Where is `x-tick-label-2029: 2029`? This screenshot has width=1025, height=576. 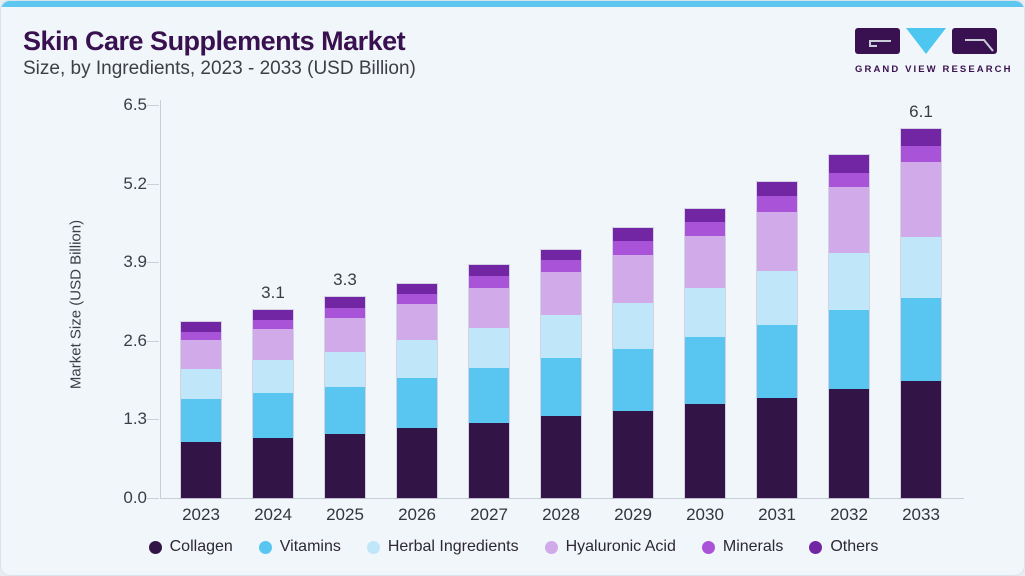 x-tick-label-2029: 2029 is located at coordinates (633, 514).